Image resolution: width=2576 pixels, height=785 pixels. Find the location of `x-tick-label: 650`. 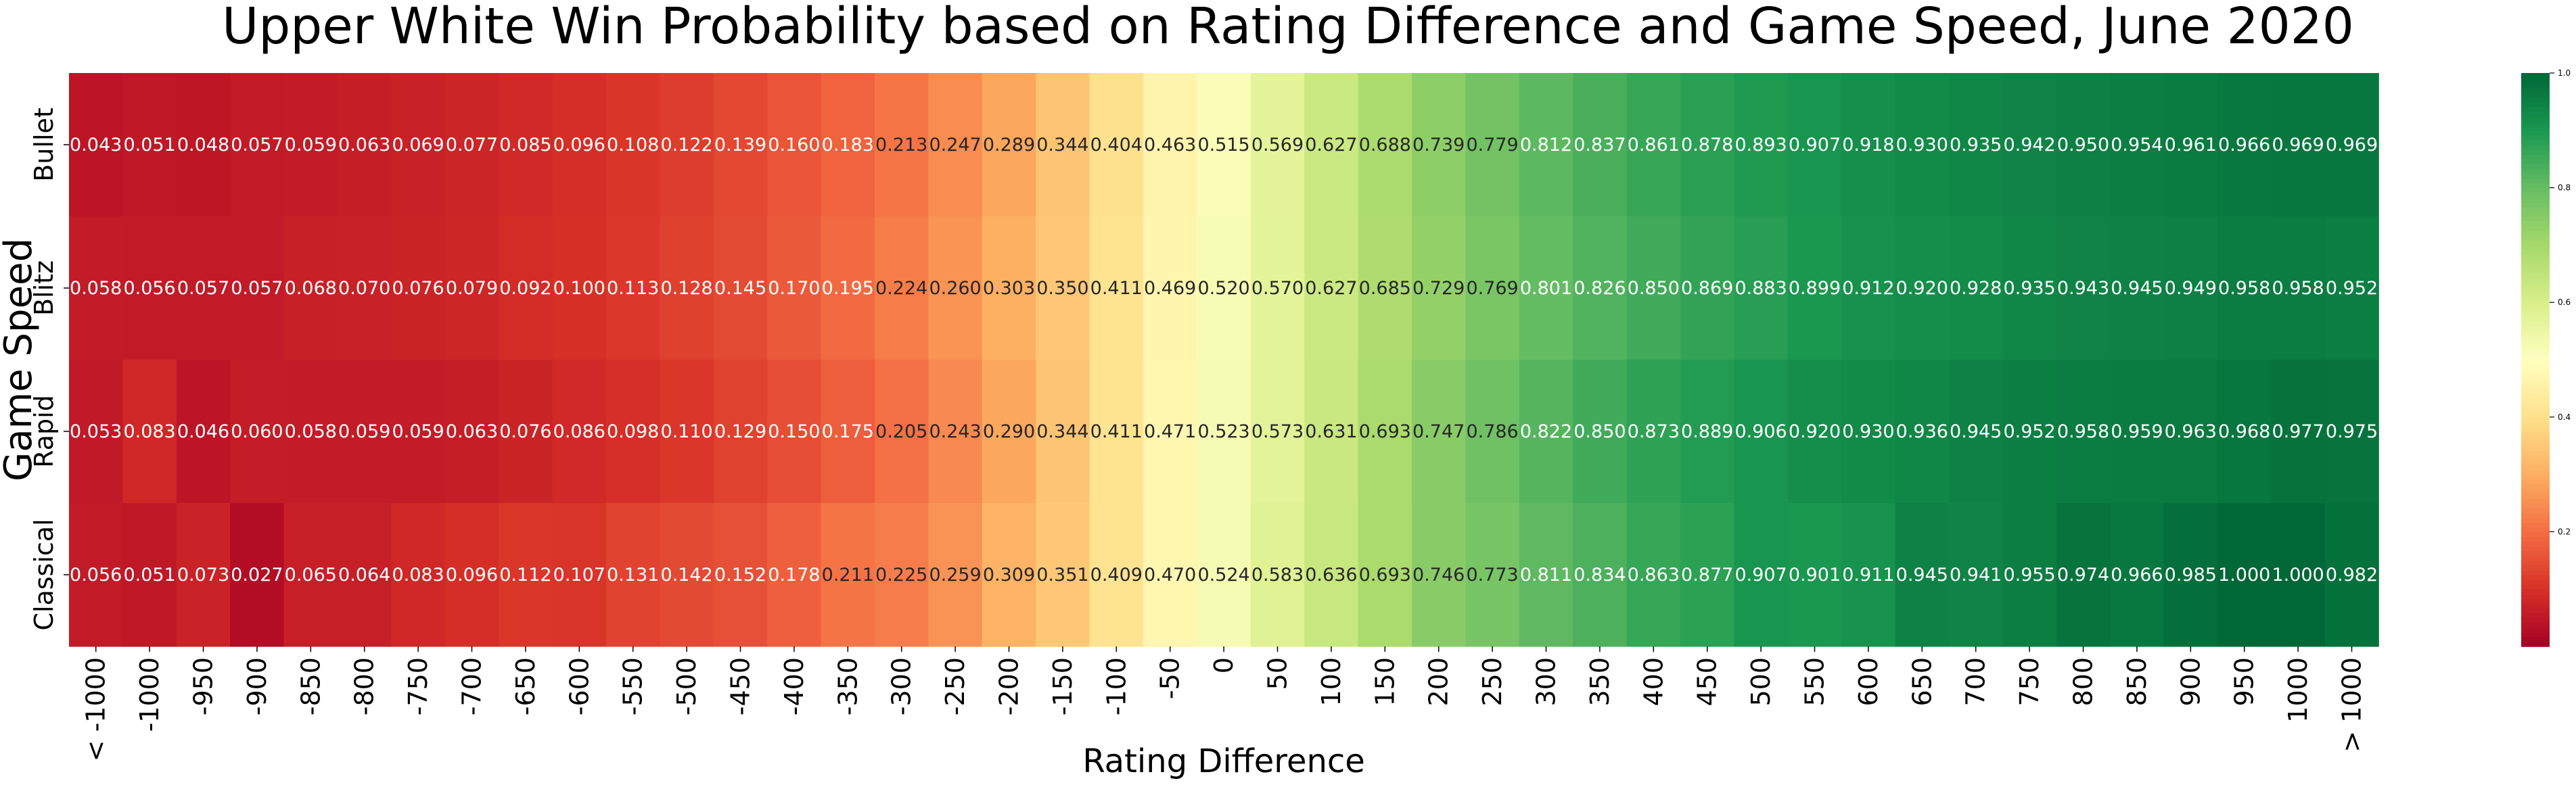

x-tick-label: 650 is located at coordinates (1922, 682).